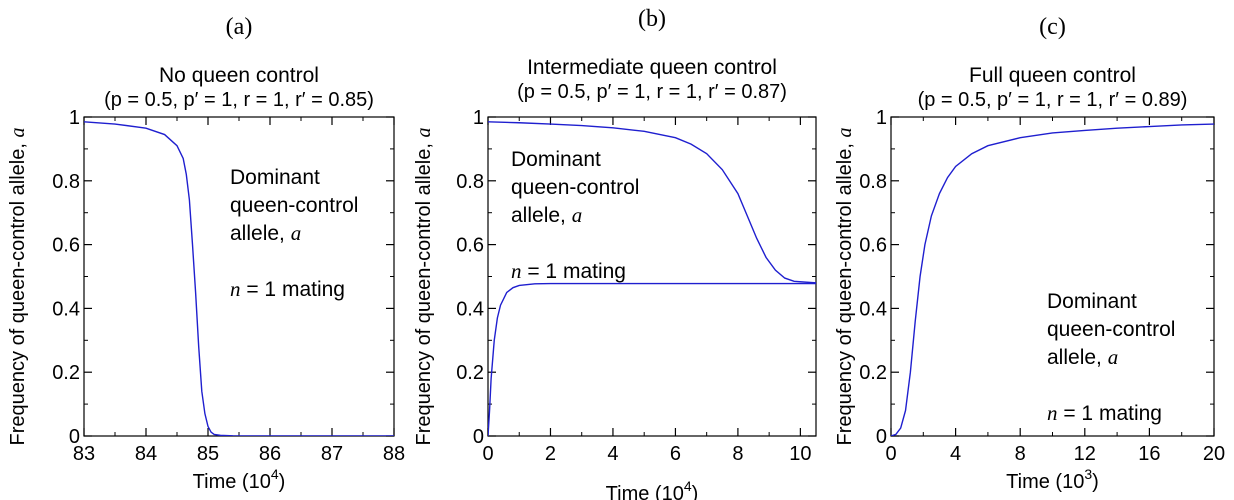  Describe the element at coordinates (239, 100) in the screenshot. I see `chart-params: (p = 0.5, p′ = 1, r = 1, r′ = 0.85)` at that location.